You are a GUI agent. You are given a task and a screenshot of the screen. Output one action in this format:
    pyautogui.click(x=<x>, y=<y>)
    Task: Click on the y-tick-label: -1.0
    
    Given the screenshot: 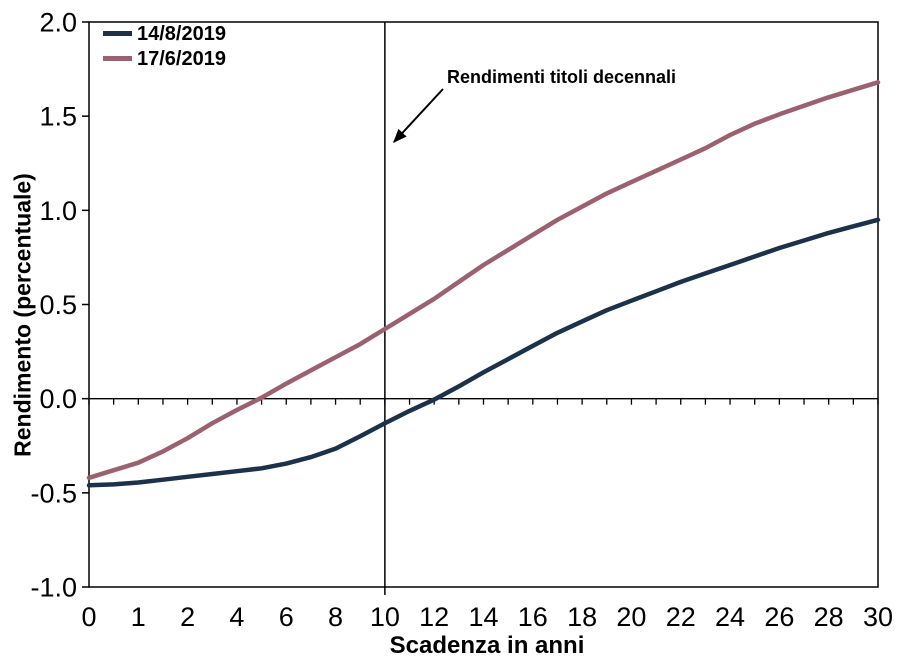 What is the action you would take?
    pyautogui.click(x=53, y=588)
    